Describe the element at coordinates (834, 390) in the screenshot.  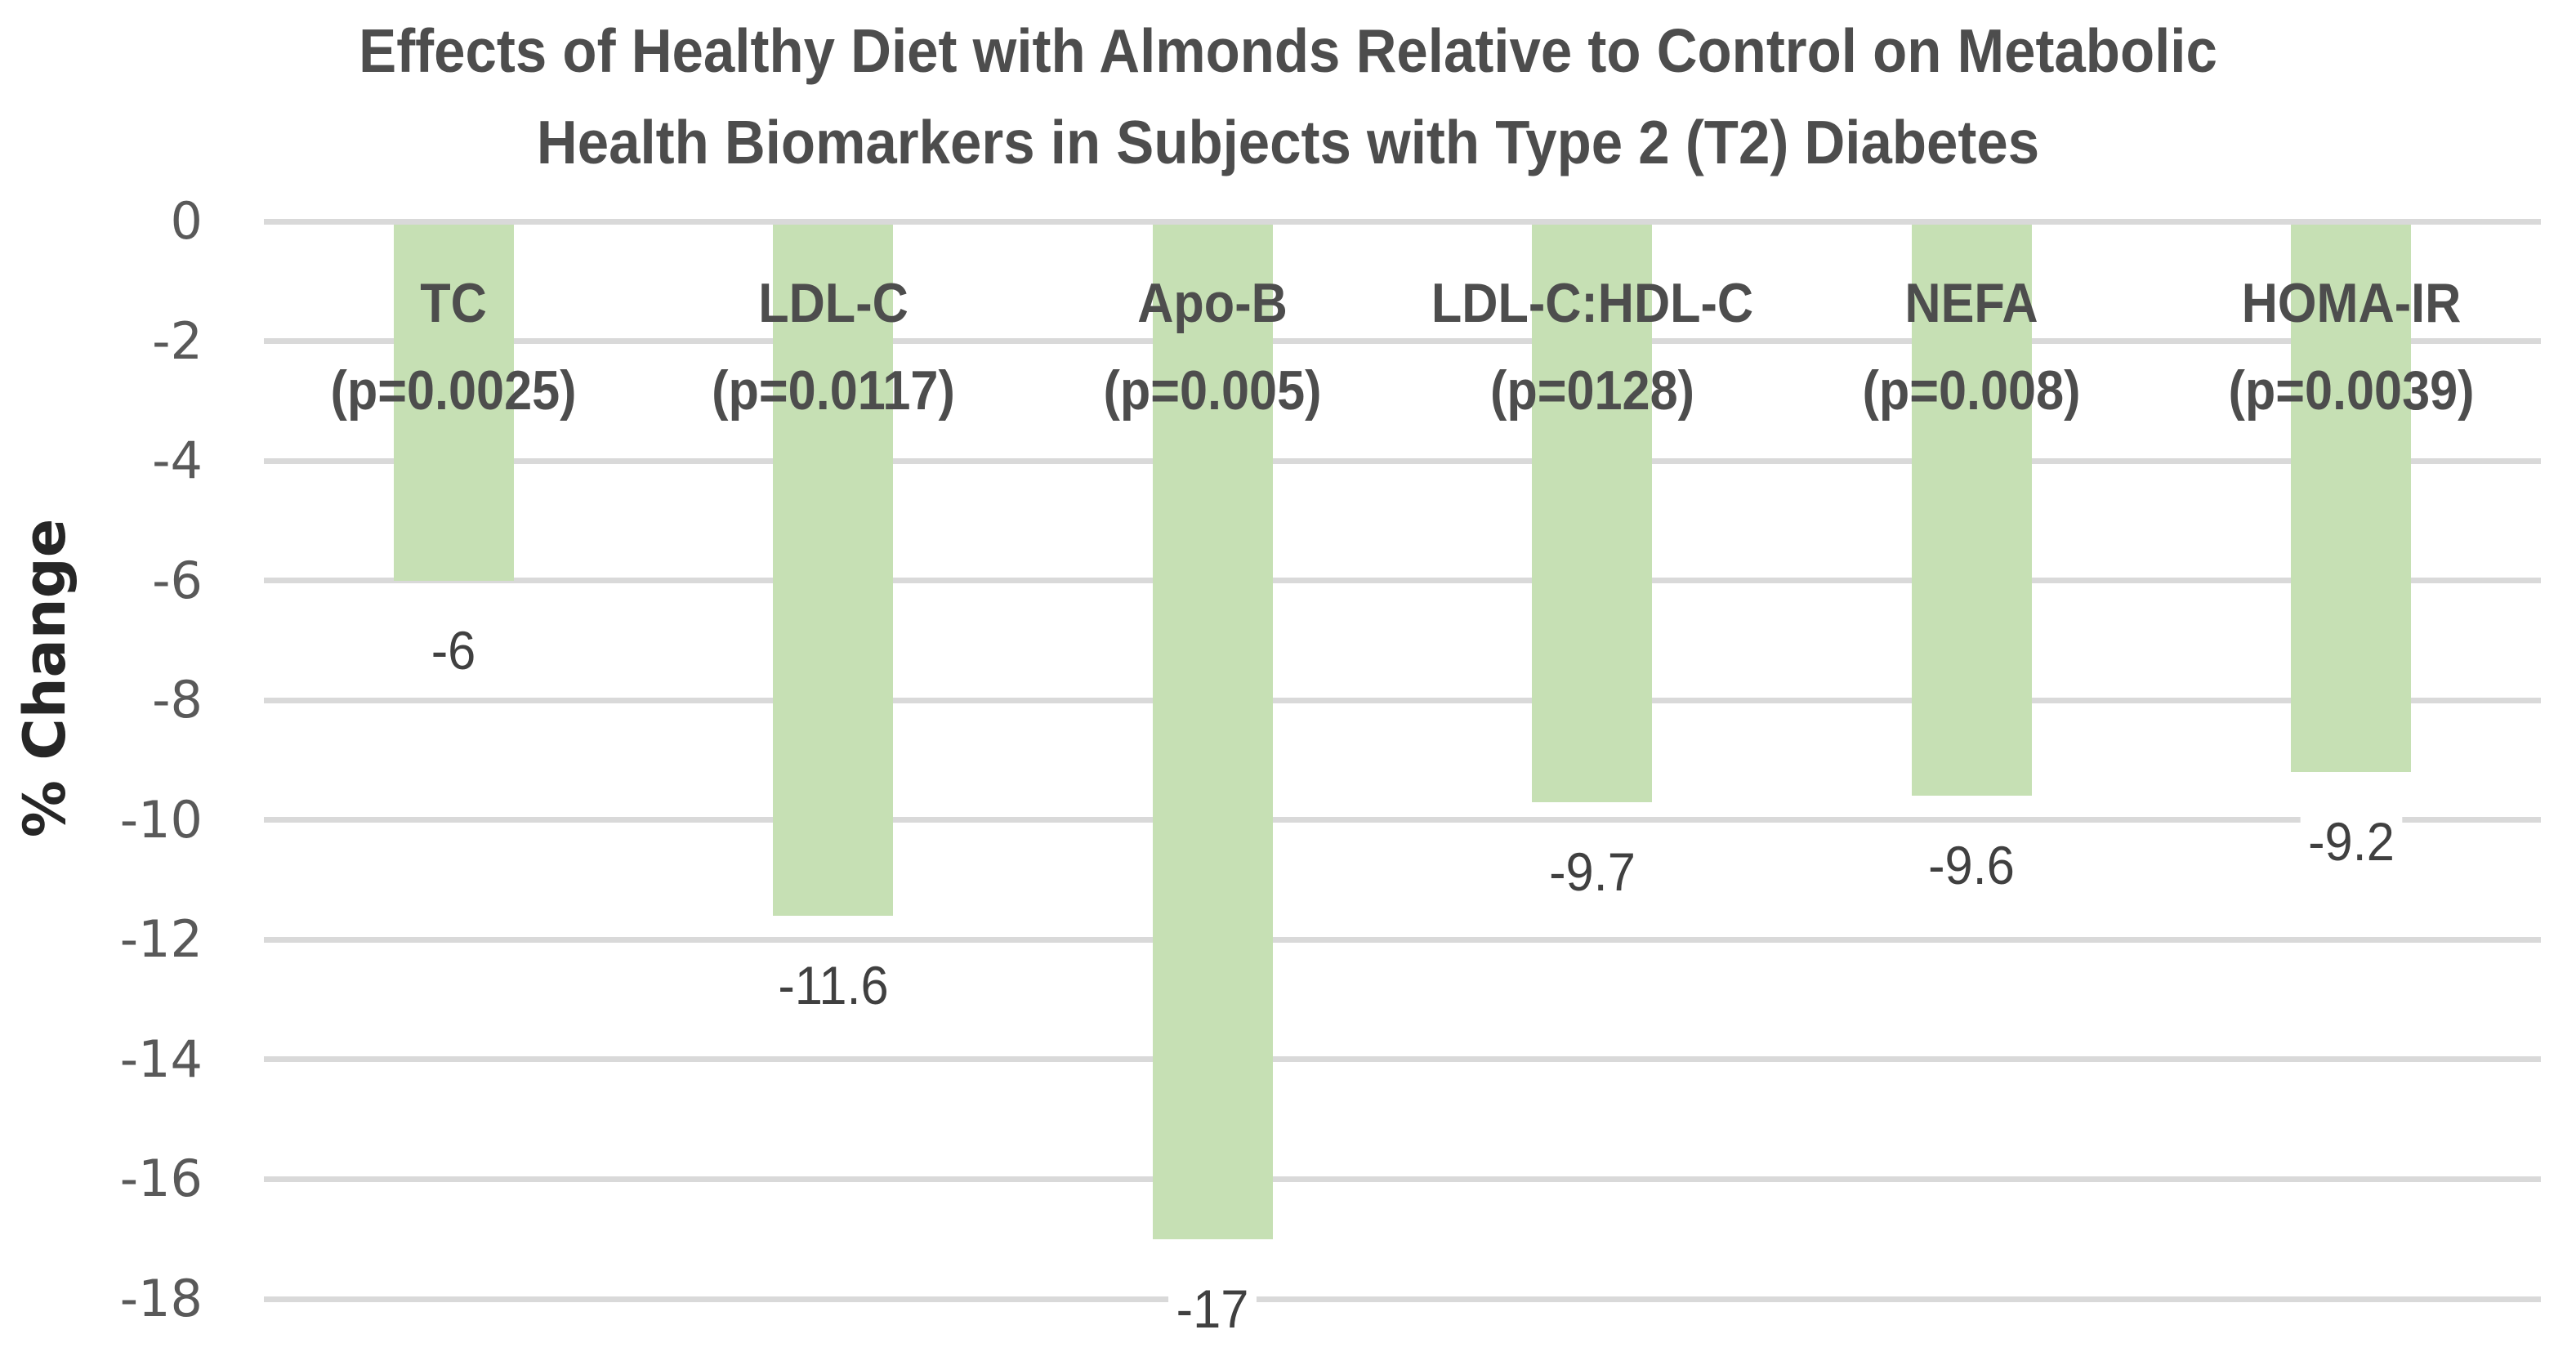
I see `category-p-value: (p=0.0117)` at that location.